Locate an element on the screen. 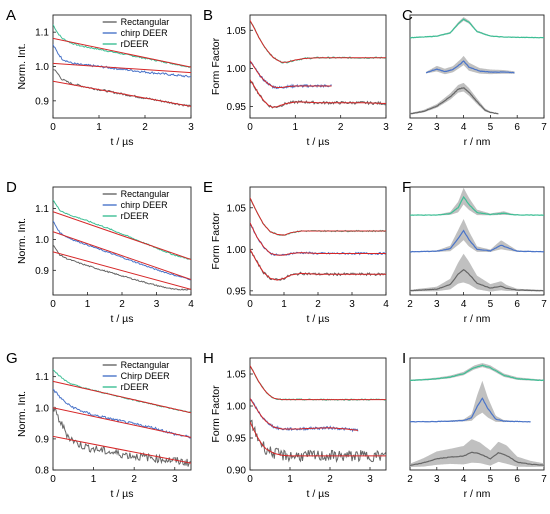 This screenshot has height=514, width=550. panel-b: B 0 1 2 3 t / µs 0.95 1.00 1.05 Form Factor is located at coordinates (296, 77).